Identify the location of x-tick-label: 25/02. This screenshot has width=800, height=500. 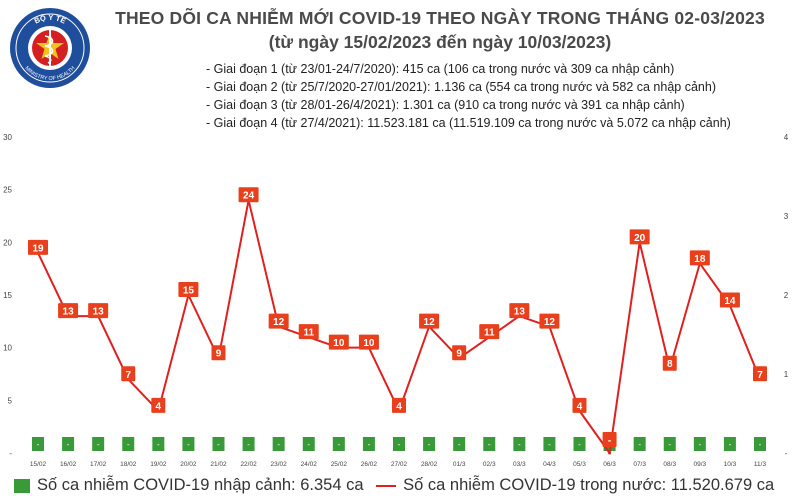
(339, 464).